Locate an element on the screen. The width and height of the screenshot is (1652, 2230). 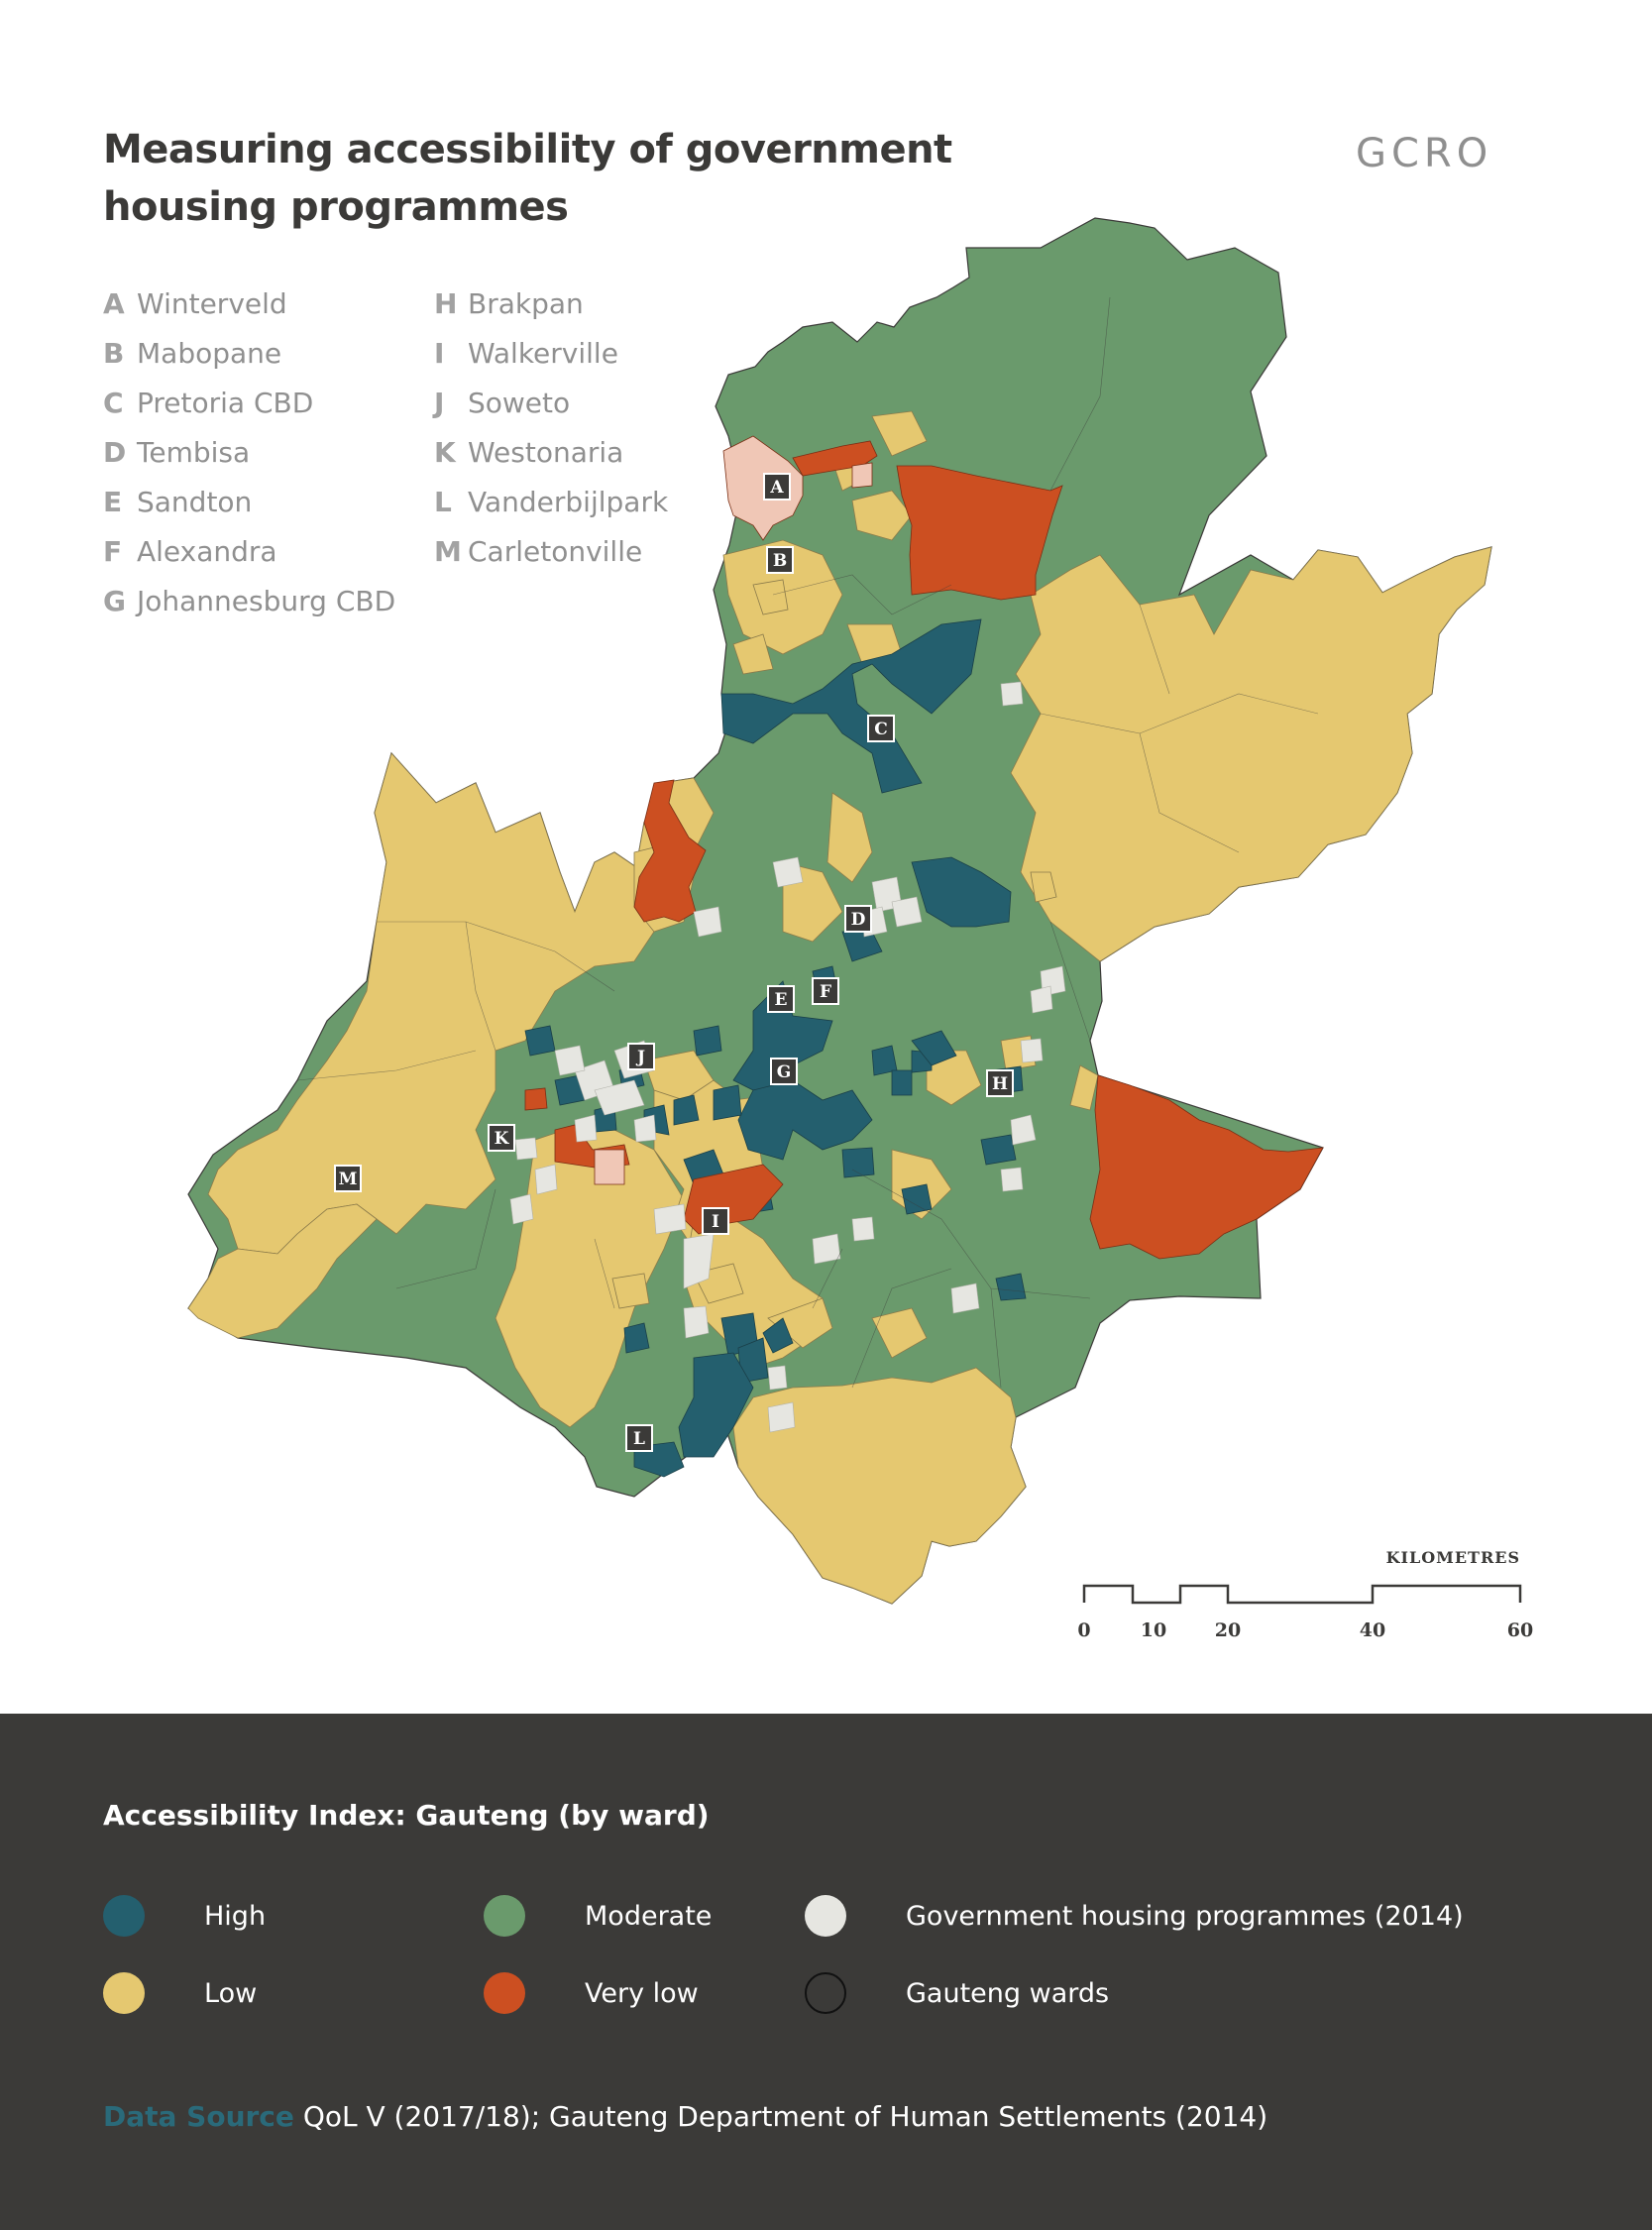
place-key-item: G Johannesburg CBD is located at coordinates (249, 601).